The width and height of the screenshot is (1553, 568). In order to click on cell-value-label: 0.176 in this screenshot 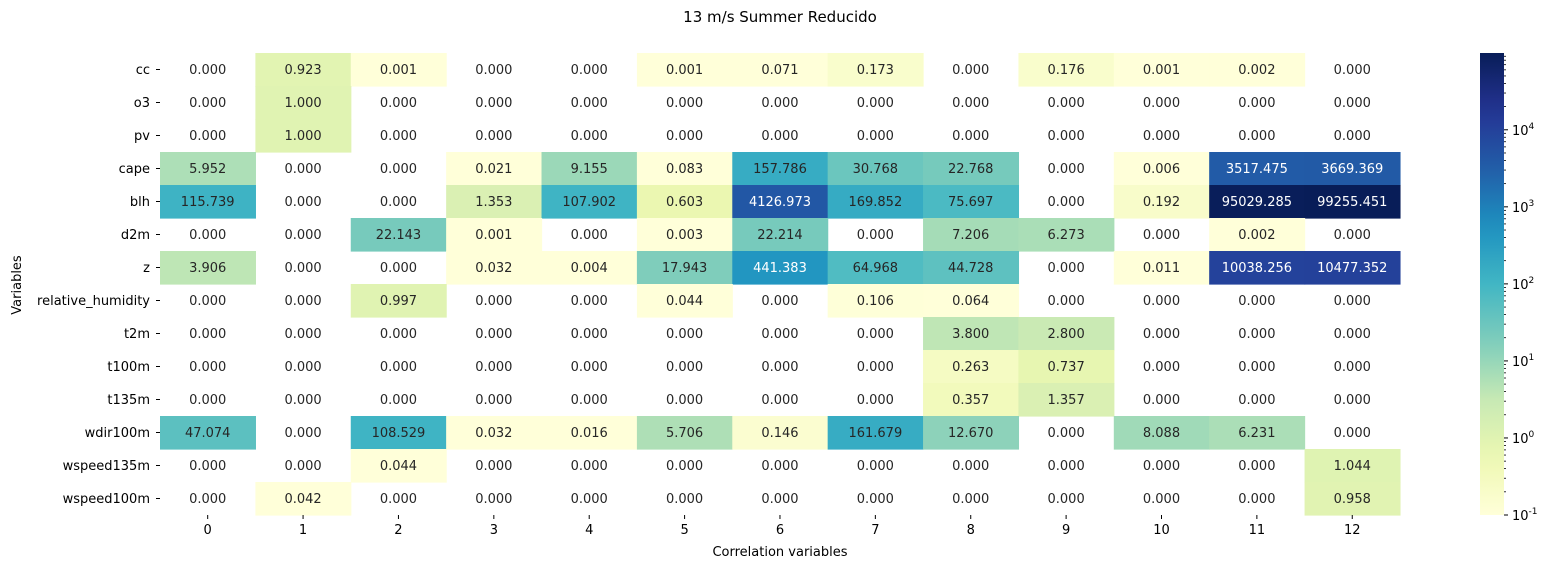, I will do `click(1066, 70)`.